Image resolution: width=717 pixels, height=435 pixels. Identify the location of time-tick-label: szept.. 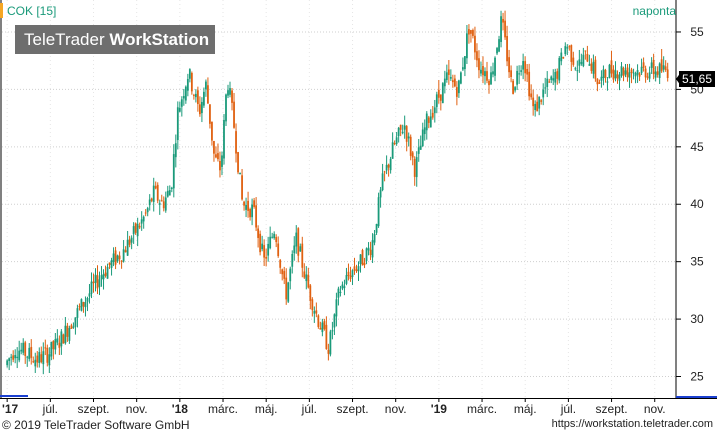
(353, 409).